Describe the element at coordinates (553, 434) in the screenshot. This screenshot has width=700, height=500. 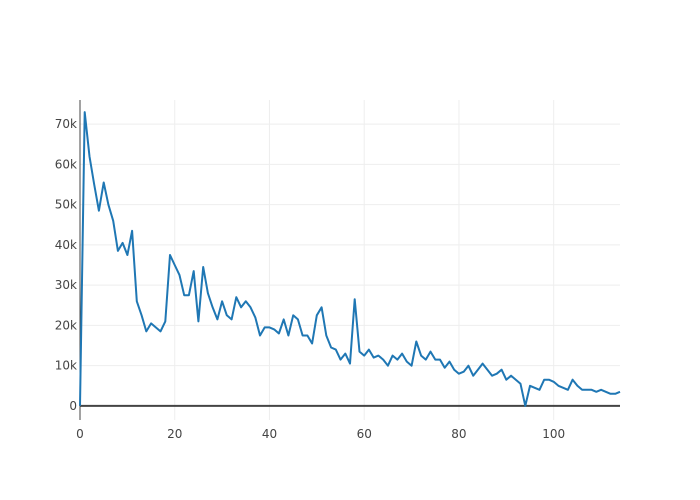
I see `x-tick-label: 100` at that location.